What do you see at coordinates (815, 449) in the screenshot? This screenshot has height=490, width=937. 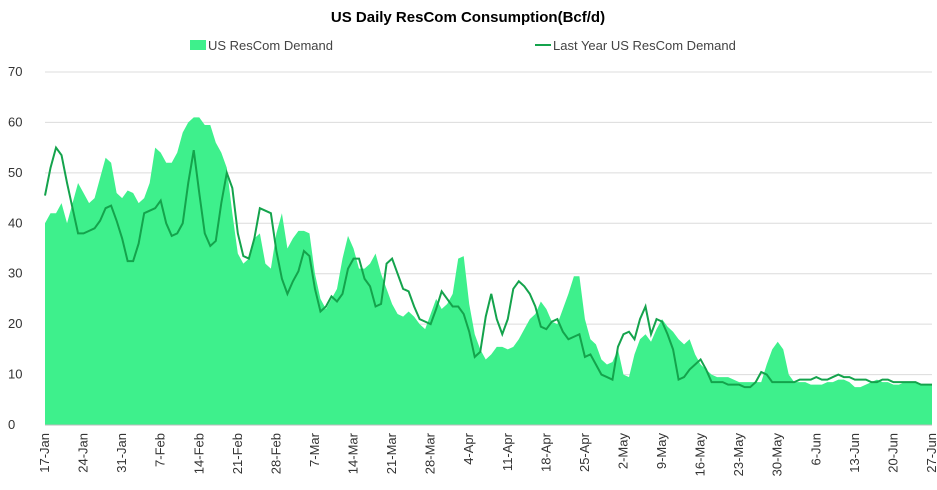 I see `x-tick-label: 6-Jun` at bounding box center [815, 449].